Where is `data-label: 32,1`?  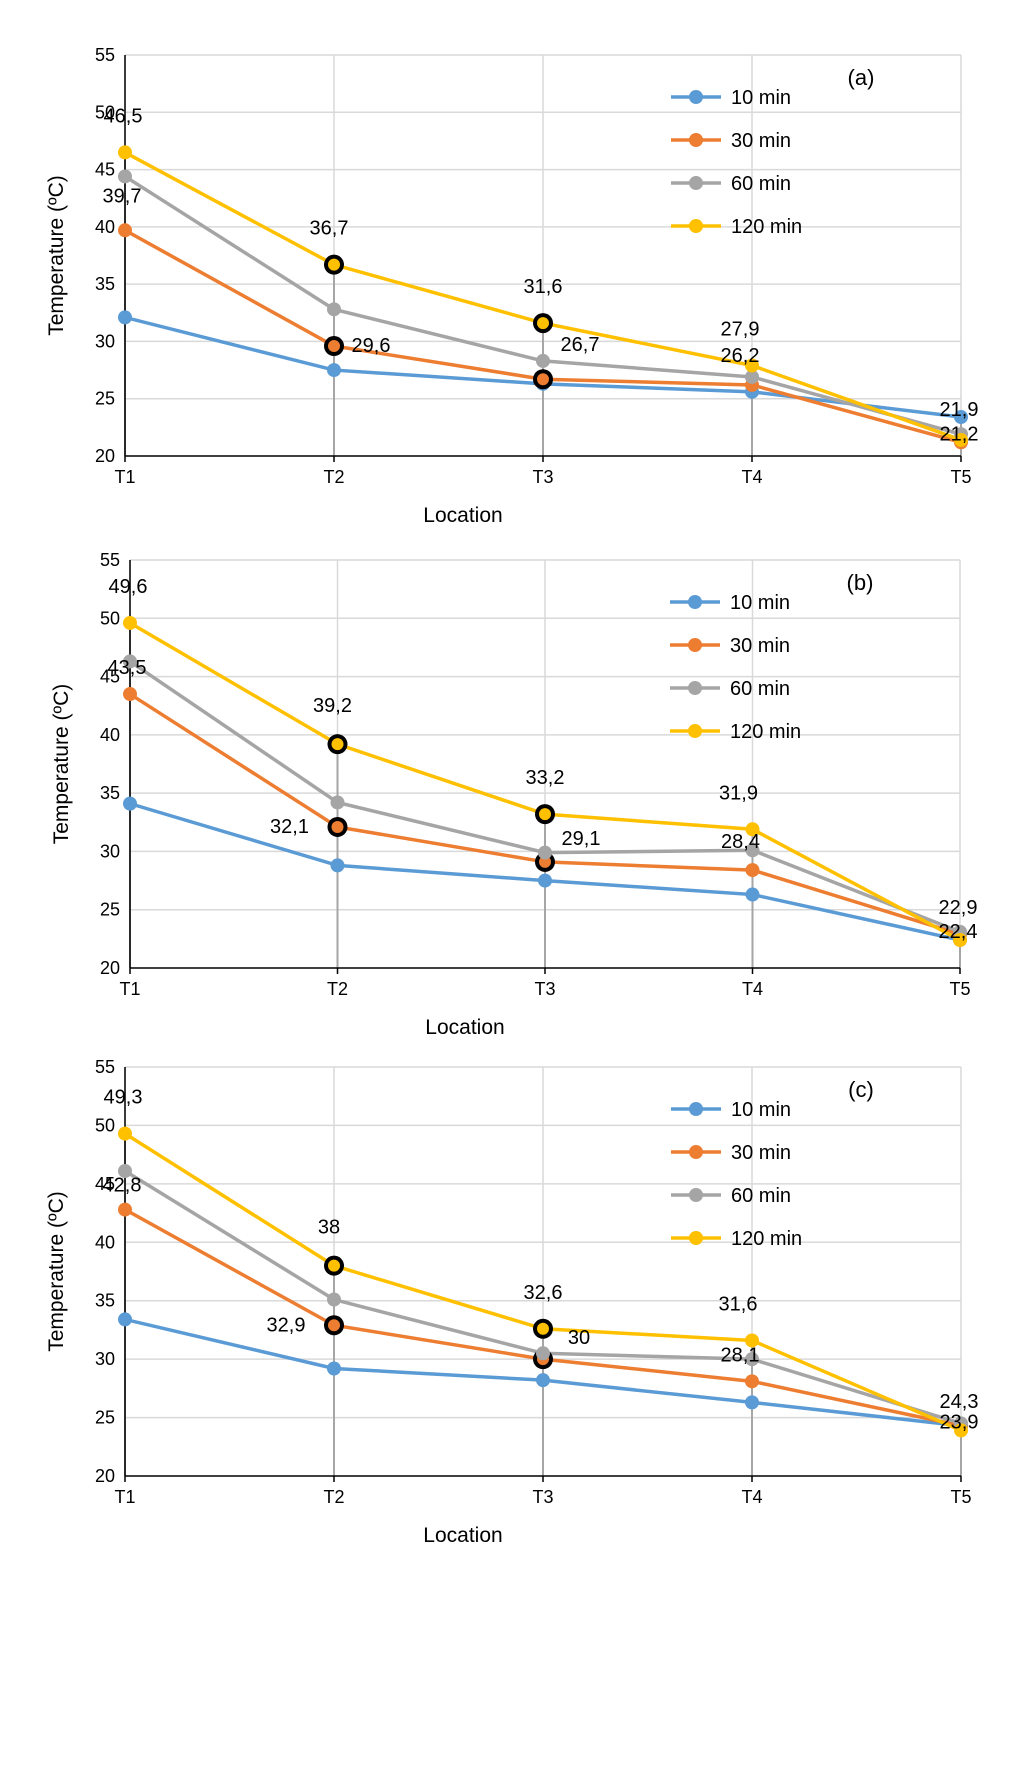 data-label: 32,1 is located at coordinates (289, 827).